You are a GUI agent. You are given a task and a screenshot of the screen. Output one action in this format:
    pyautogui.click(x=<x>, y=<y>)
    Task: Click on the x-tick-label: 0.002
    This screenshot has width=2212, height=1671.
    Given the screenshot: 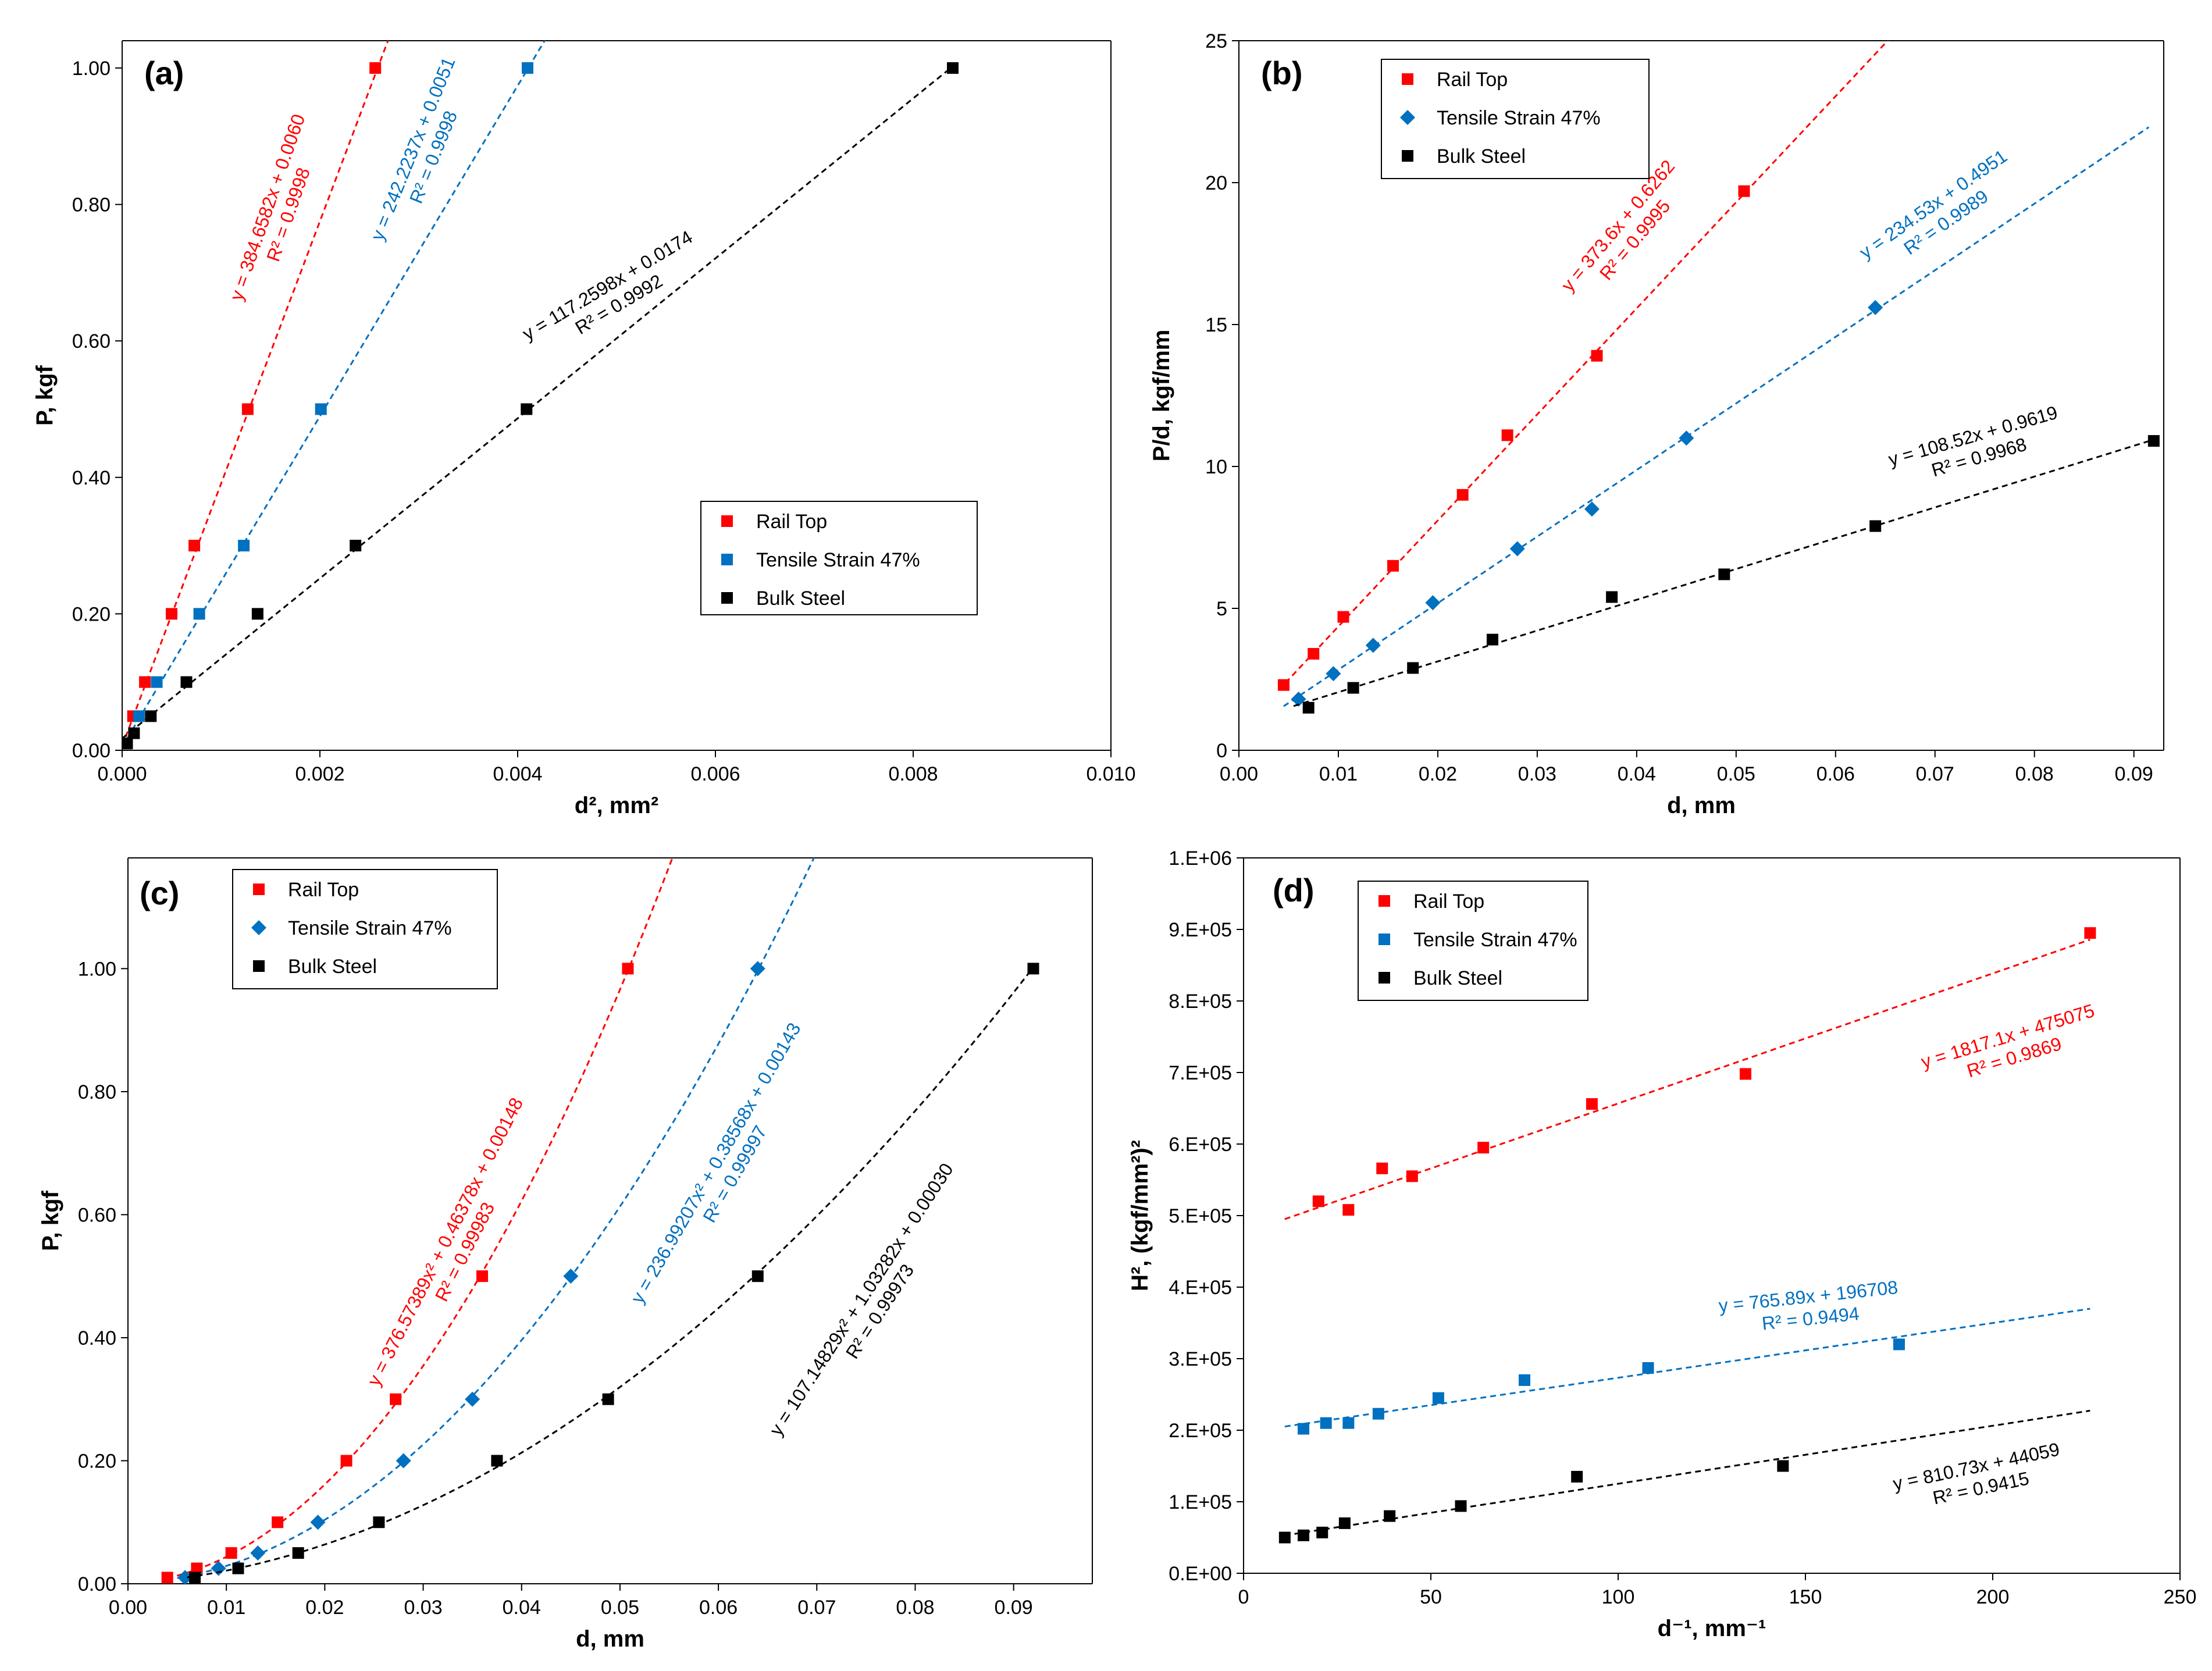 What is the action you would take?
    pyautogui.click(x=319, y=774)
    